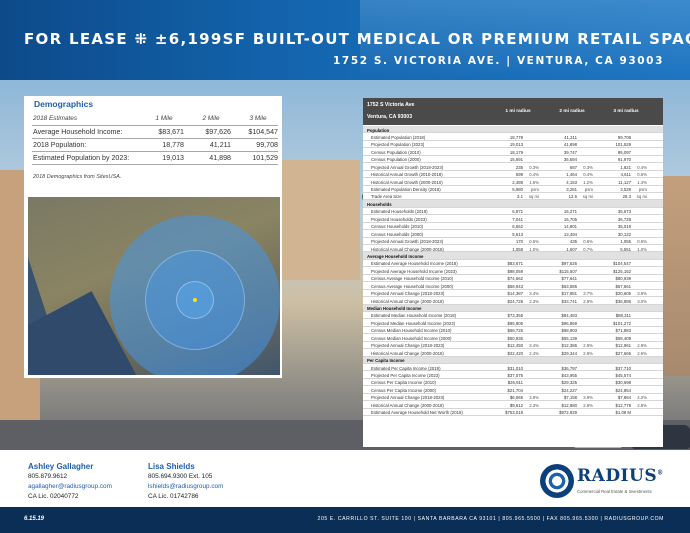 Image resolution: width=690 pixels, height=533 pixels. I want to click on report-value: 15,691, so click(516, 160).